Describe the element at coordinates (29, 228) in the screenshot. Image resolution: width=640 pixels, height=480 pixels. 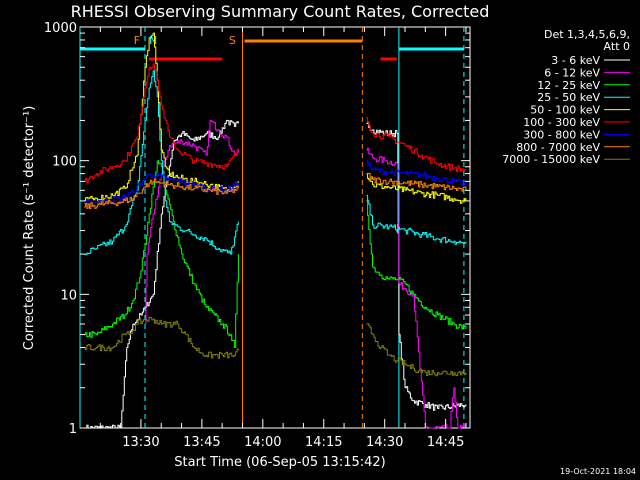
I see `y-axis-label: Corrected Count Rate (s⁻¹ detector⁻¹)` at that location.